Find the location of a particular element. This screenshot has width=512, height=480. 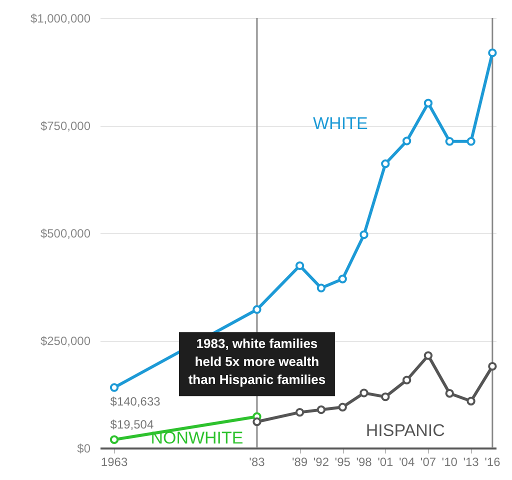

x-tick-label: '01 is located at coordinates (386, 462).